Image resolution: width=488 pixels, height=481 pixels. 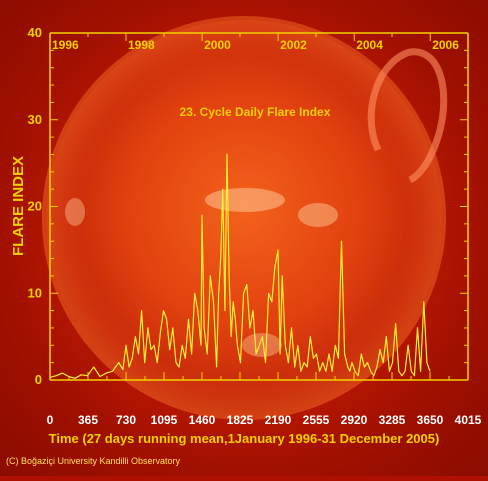 I want to click on x-tick-label: 0, so click(x=50, y=420).